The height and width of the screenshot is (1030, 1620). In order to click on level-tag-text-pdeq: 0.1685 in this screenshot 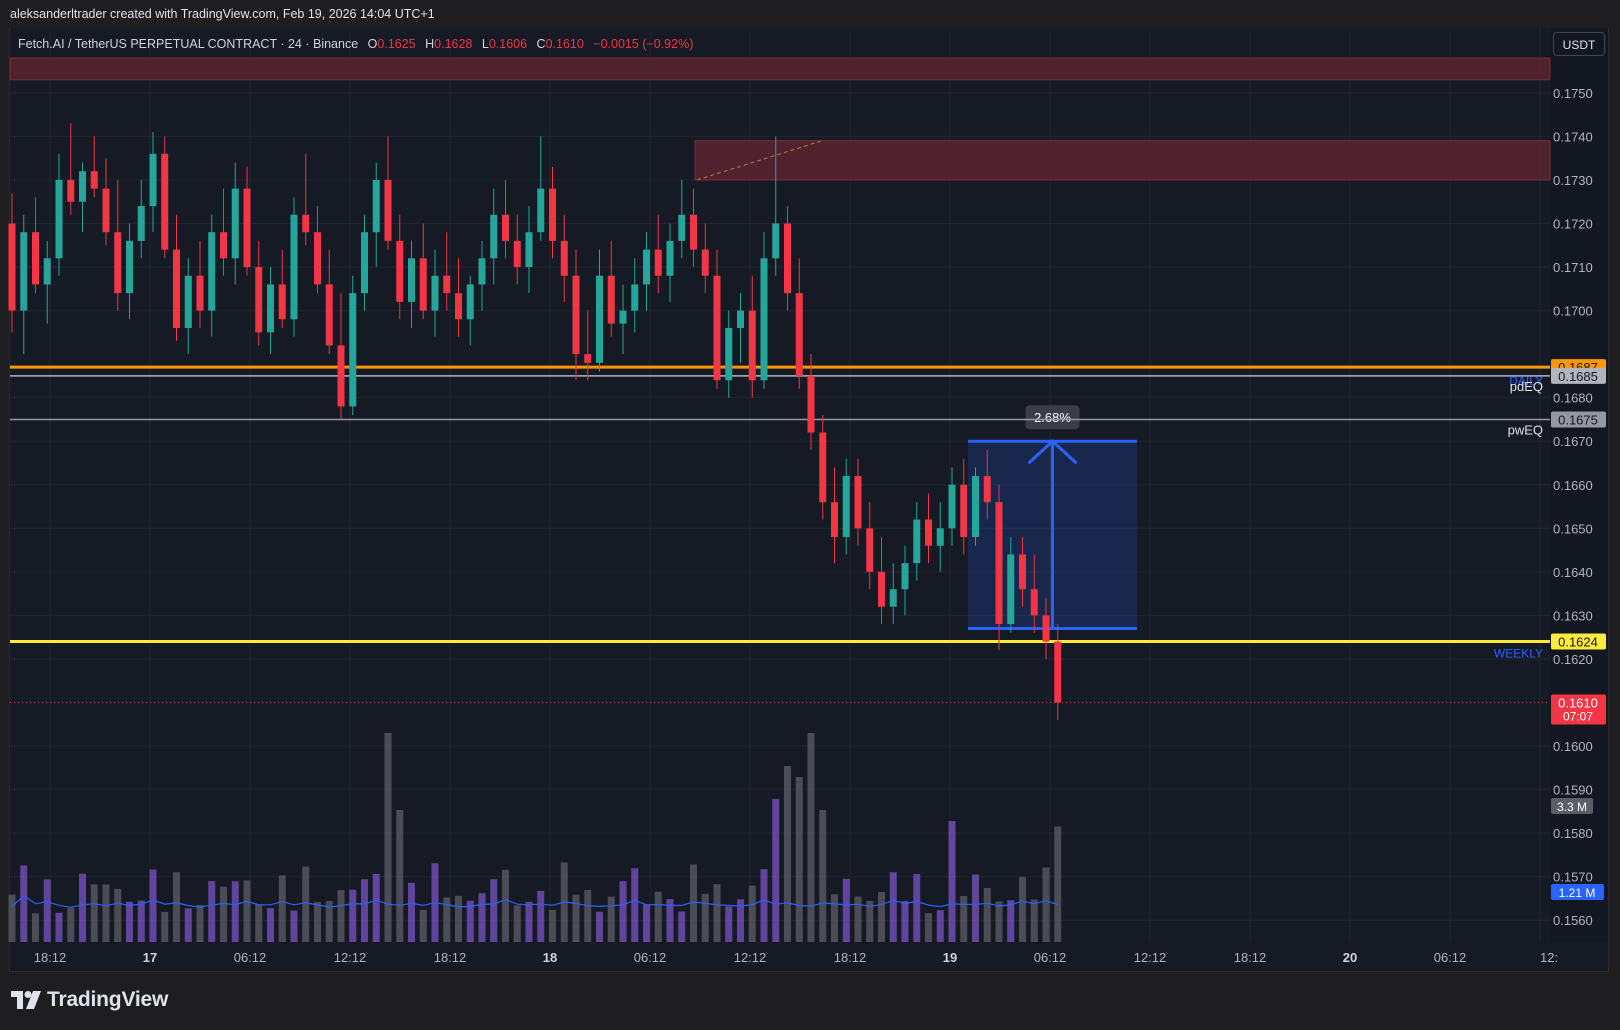, I will do `click(1578, 376)`.